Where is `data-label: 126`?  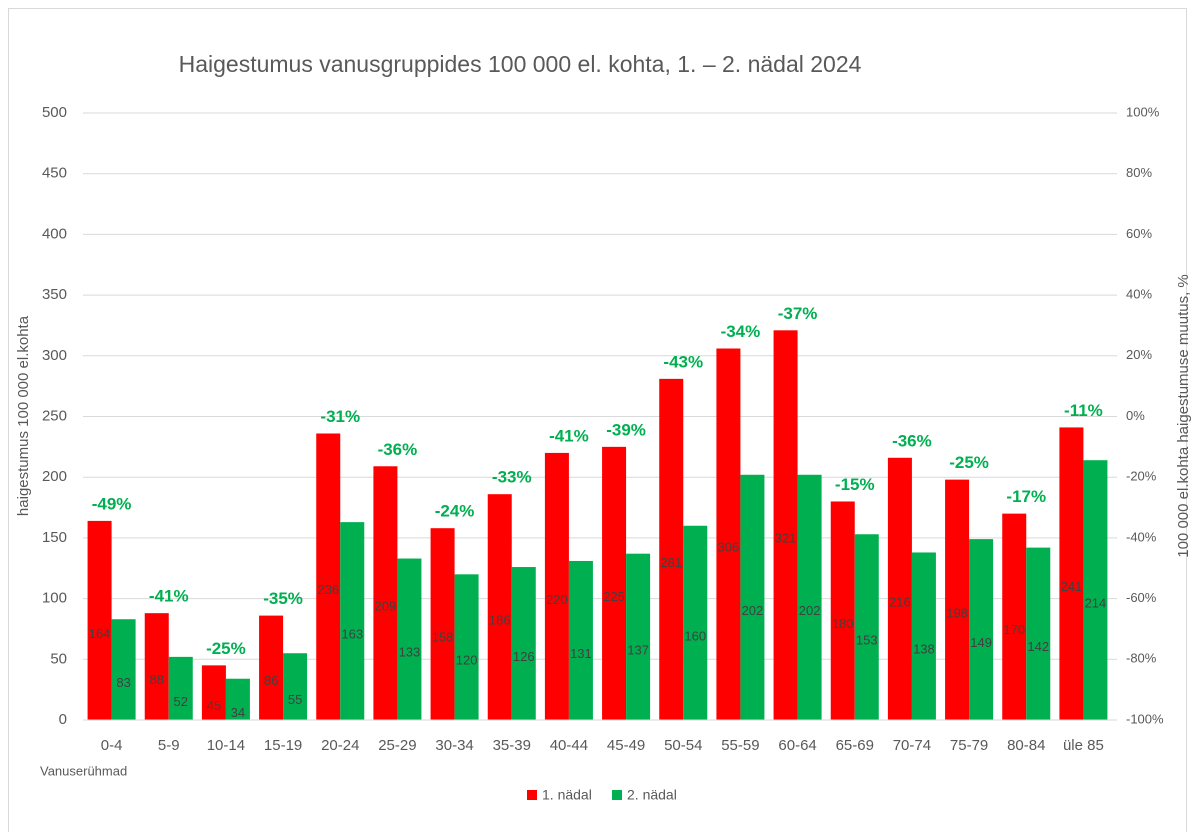 data-label: 126 is located at coordinates (524, 656).